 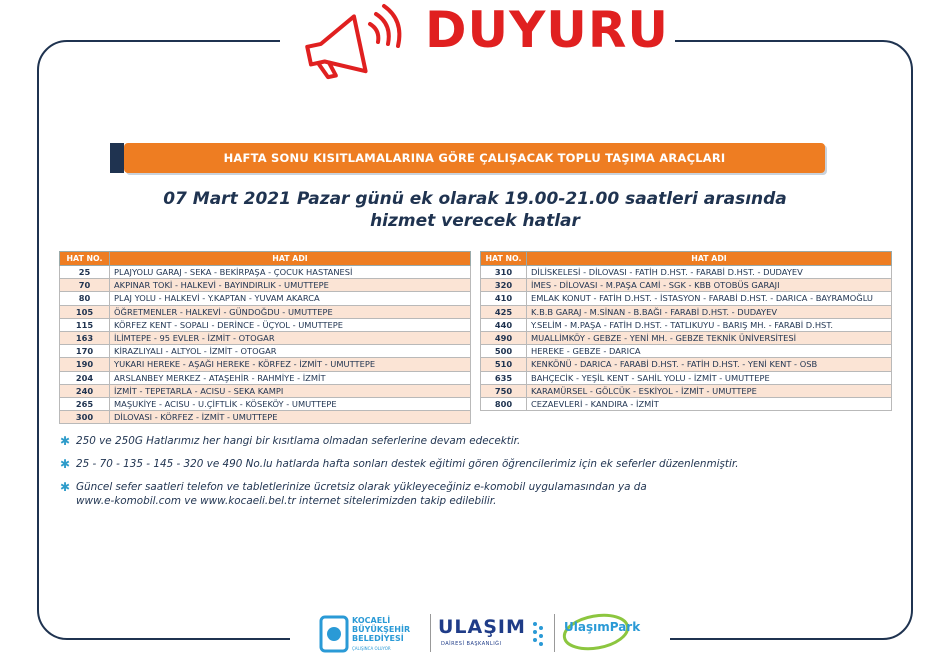 What do you see at coordinates (84, 377) in the screenshot?
I see `route-number: 204` at bounding box center [84, 377].